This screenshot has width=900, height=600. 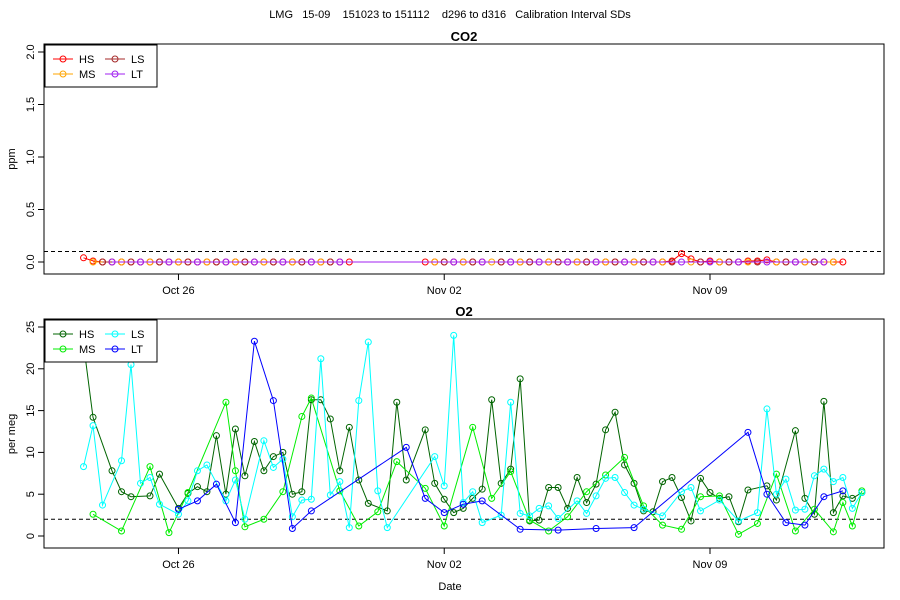 What do you see at coordinates (87, 75) in the screenshot?
I see `co2-legend-label: MS` at bounding box center [87, 75].